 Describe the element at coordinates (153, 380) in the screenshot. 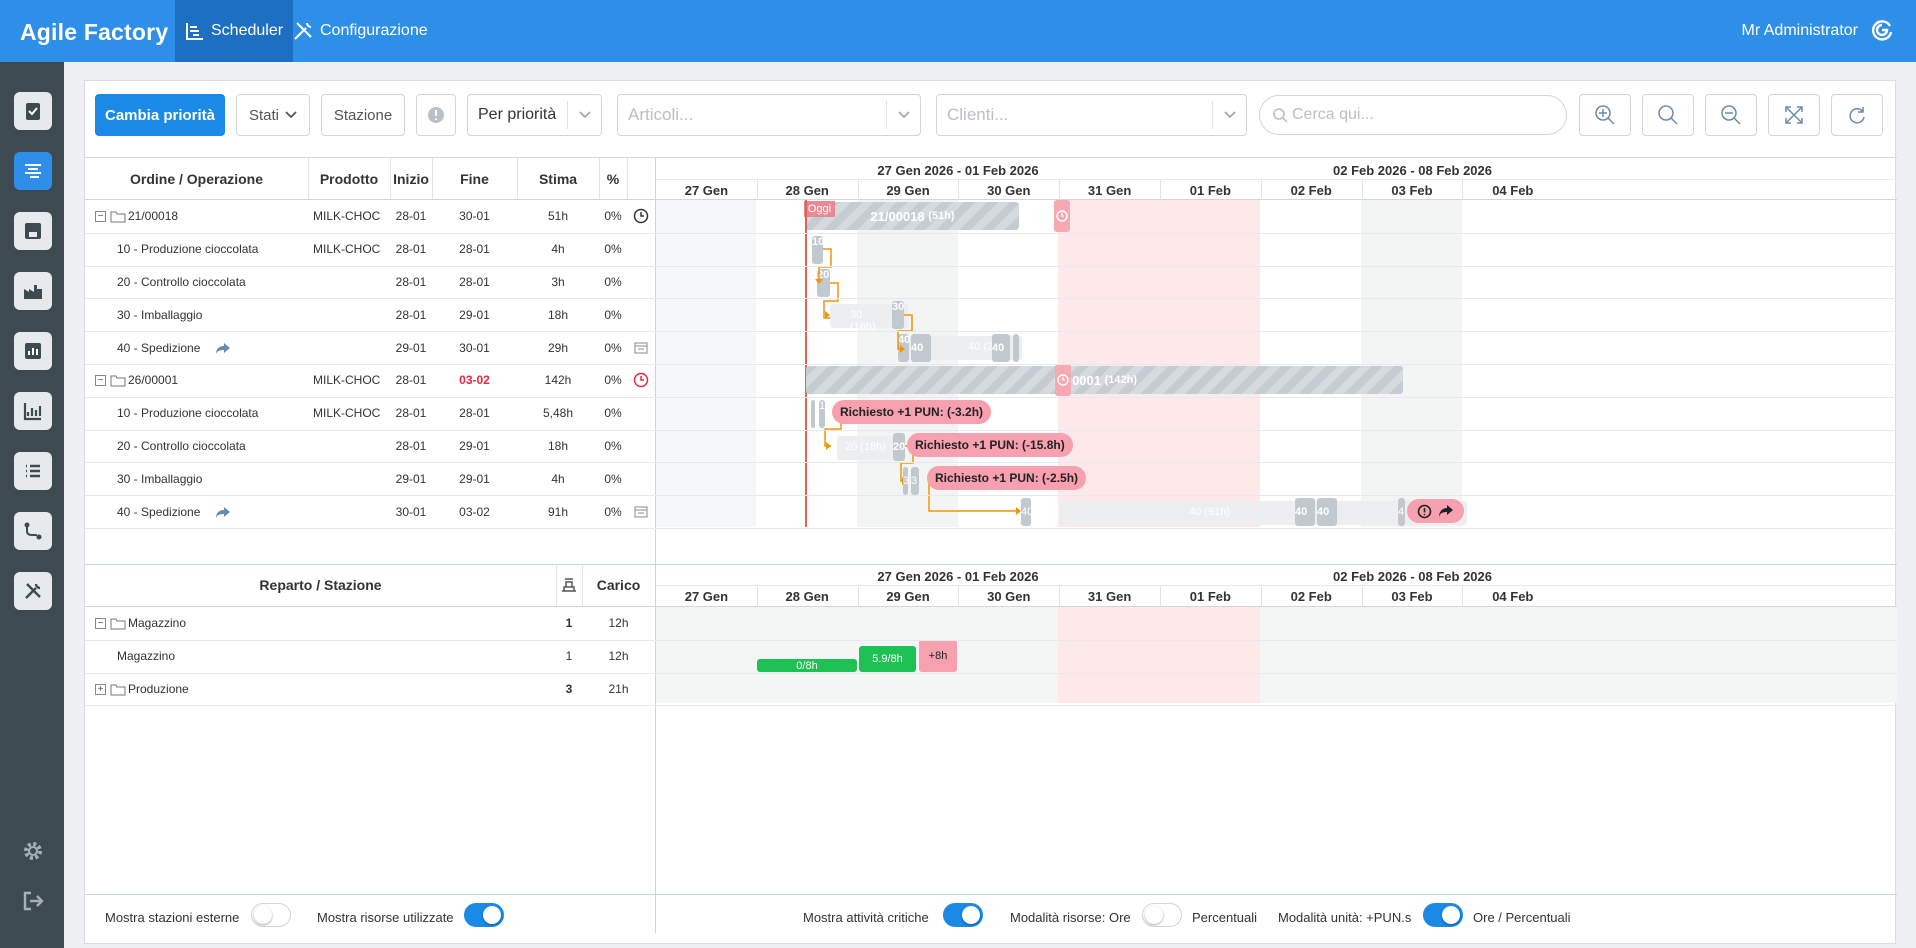

I see `order-name: 26/00001` at that location.